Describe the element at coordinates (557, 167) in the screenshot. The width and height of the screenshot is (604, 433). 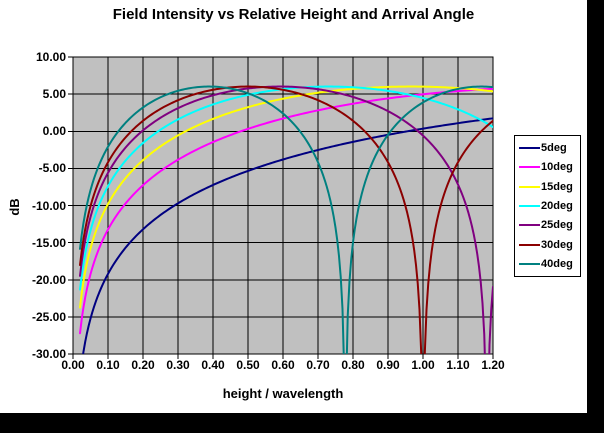
I see `legend-label: 10deg` at that location.